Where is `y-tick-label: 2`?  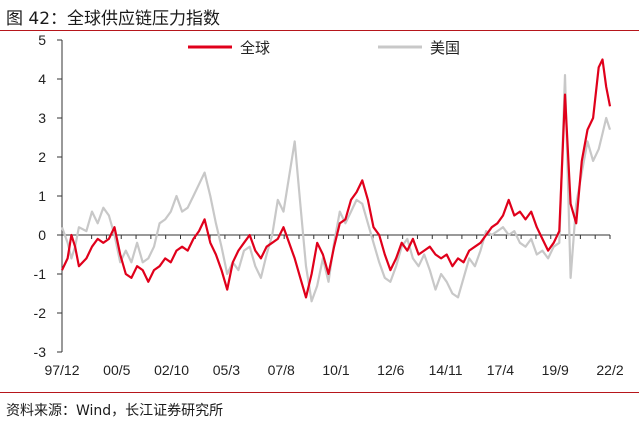
y-tick-label: 2 is located at coordinates (42, 157).